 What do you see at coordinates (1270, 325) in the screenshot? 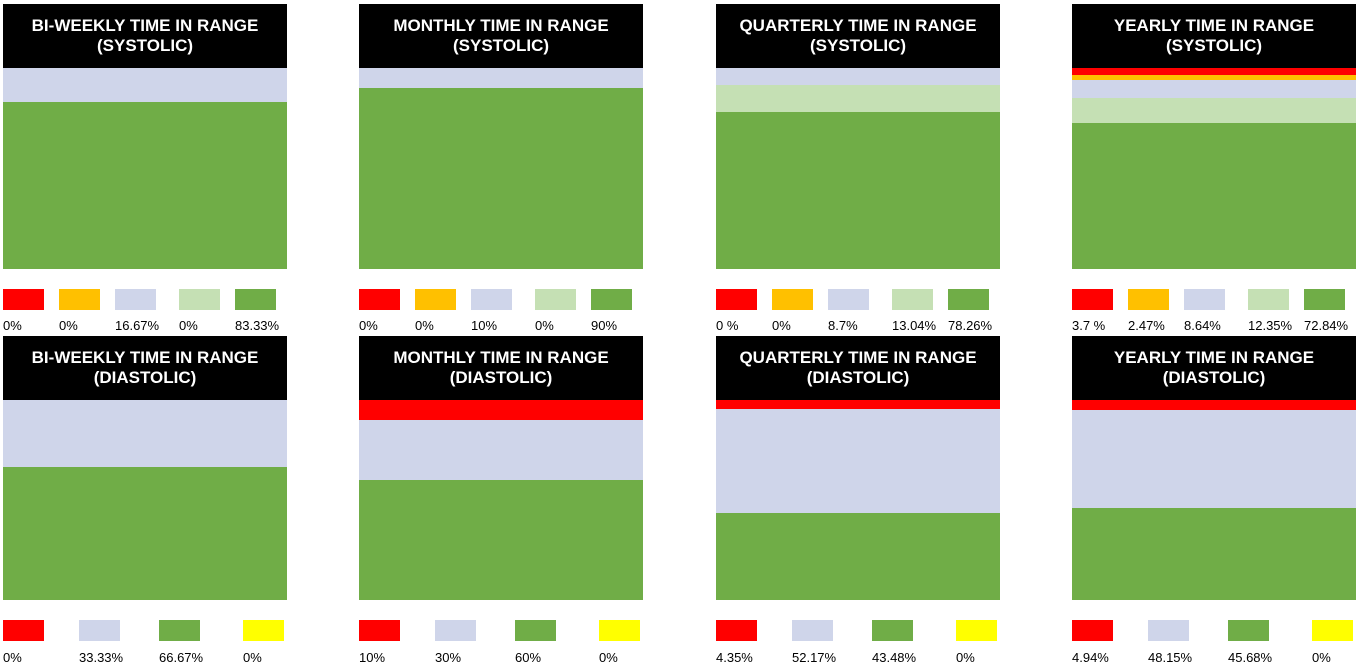
I see `value-label: 12.35%` at bounding box center [1270, 325].